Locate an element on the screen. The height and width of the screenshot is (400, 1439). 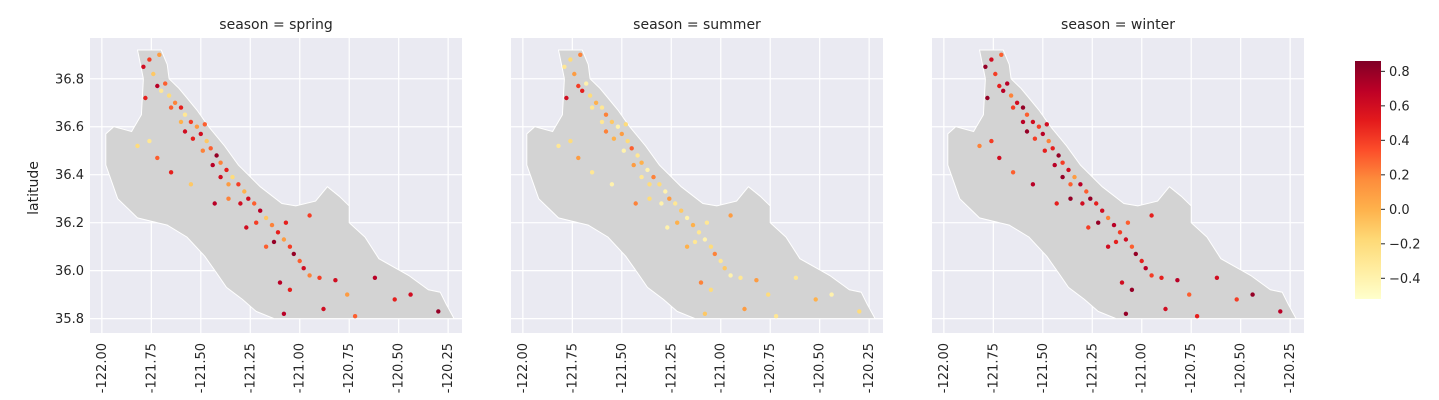
facet-title: season = spring is located at coordinates (275, 25).